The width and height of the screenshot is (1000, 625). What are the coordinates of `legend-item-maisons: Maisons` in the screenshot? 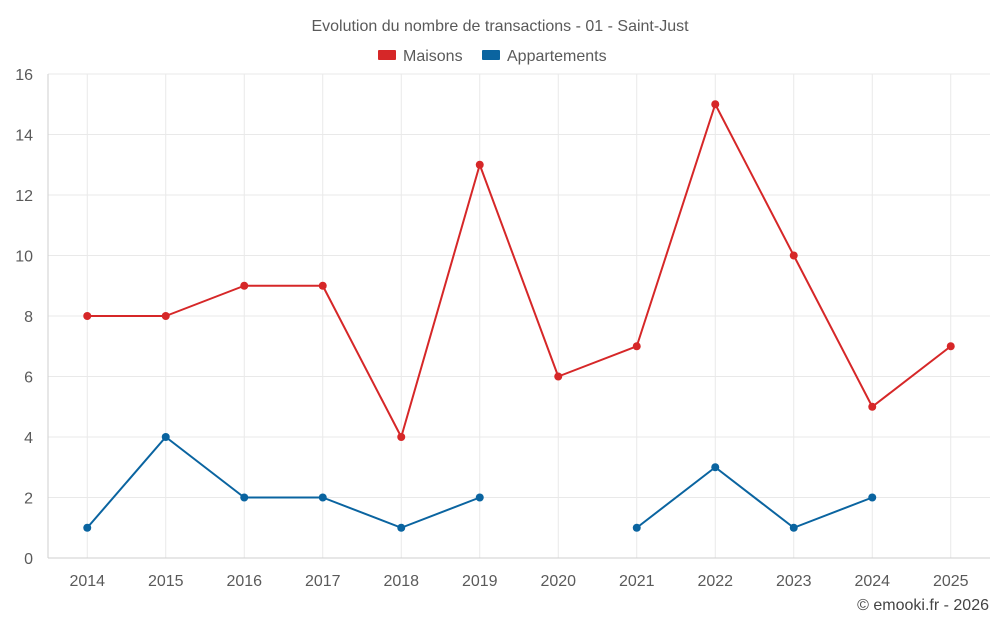 It's located at (420, 56).